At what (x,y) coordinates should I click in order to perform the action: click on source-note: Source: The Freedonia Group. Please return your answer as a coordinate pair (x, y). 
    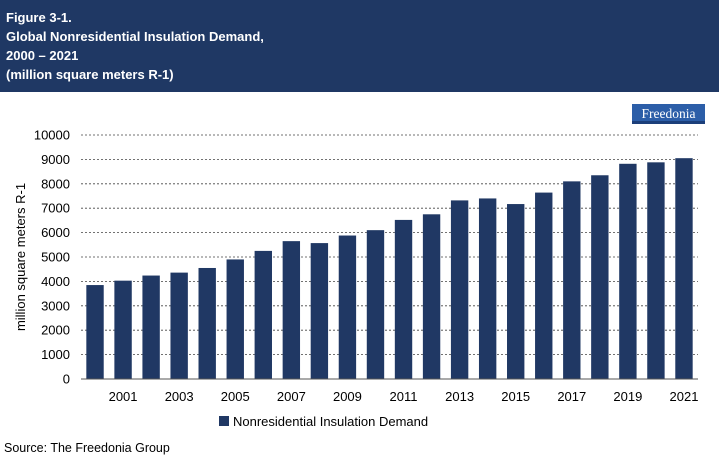
    Looking at the image, I should click on (87, 448).